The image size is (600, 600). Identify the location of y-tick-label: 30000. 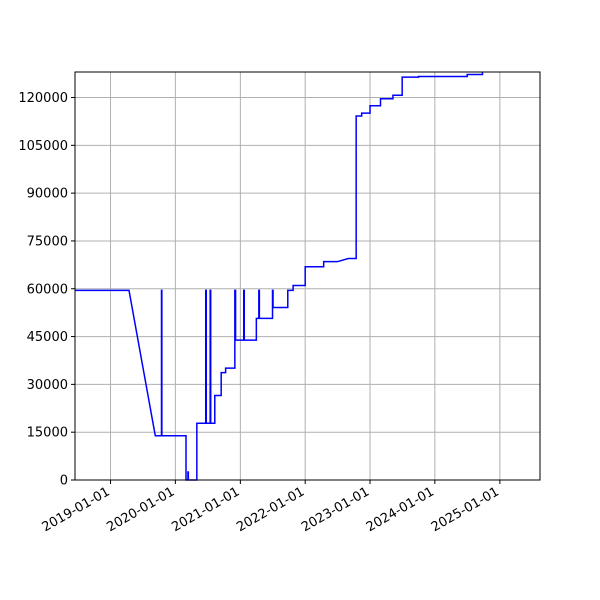
(47, 385).